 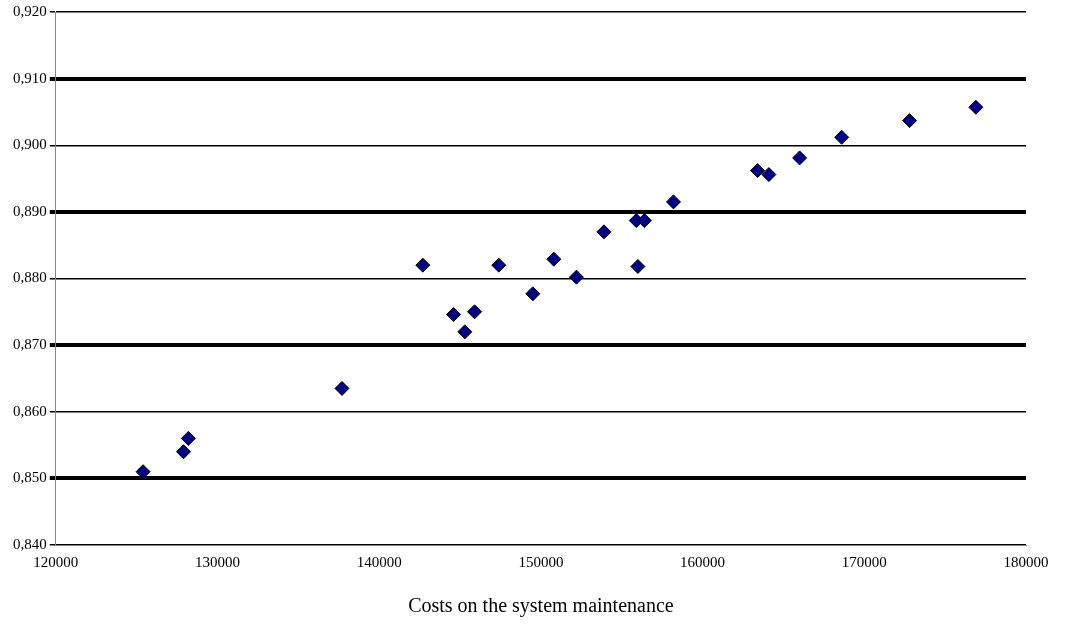 What do you see at coordinates (30, 77) in the screenshot?
I see `y-tick-label: 0,910` at bounding box center [30, 77].